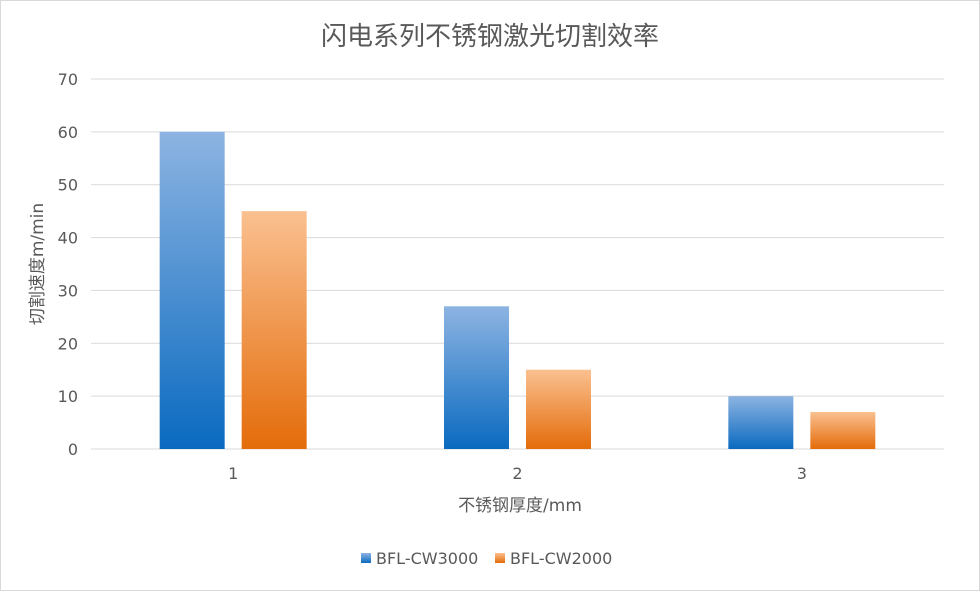 The width and height of the screenshot is (980, 591). What do you see at coordinates (68, 185) in the screenshot?
I see `y-tick-label: 50` at bounding box center [68, 185].